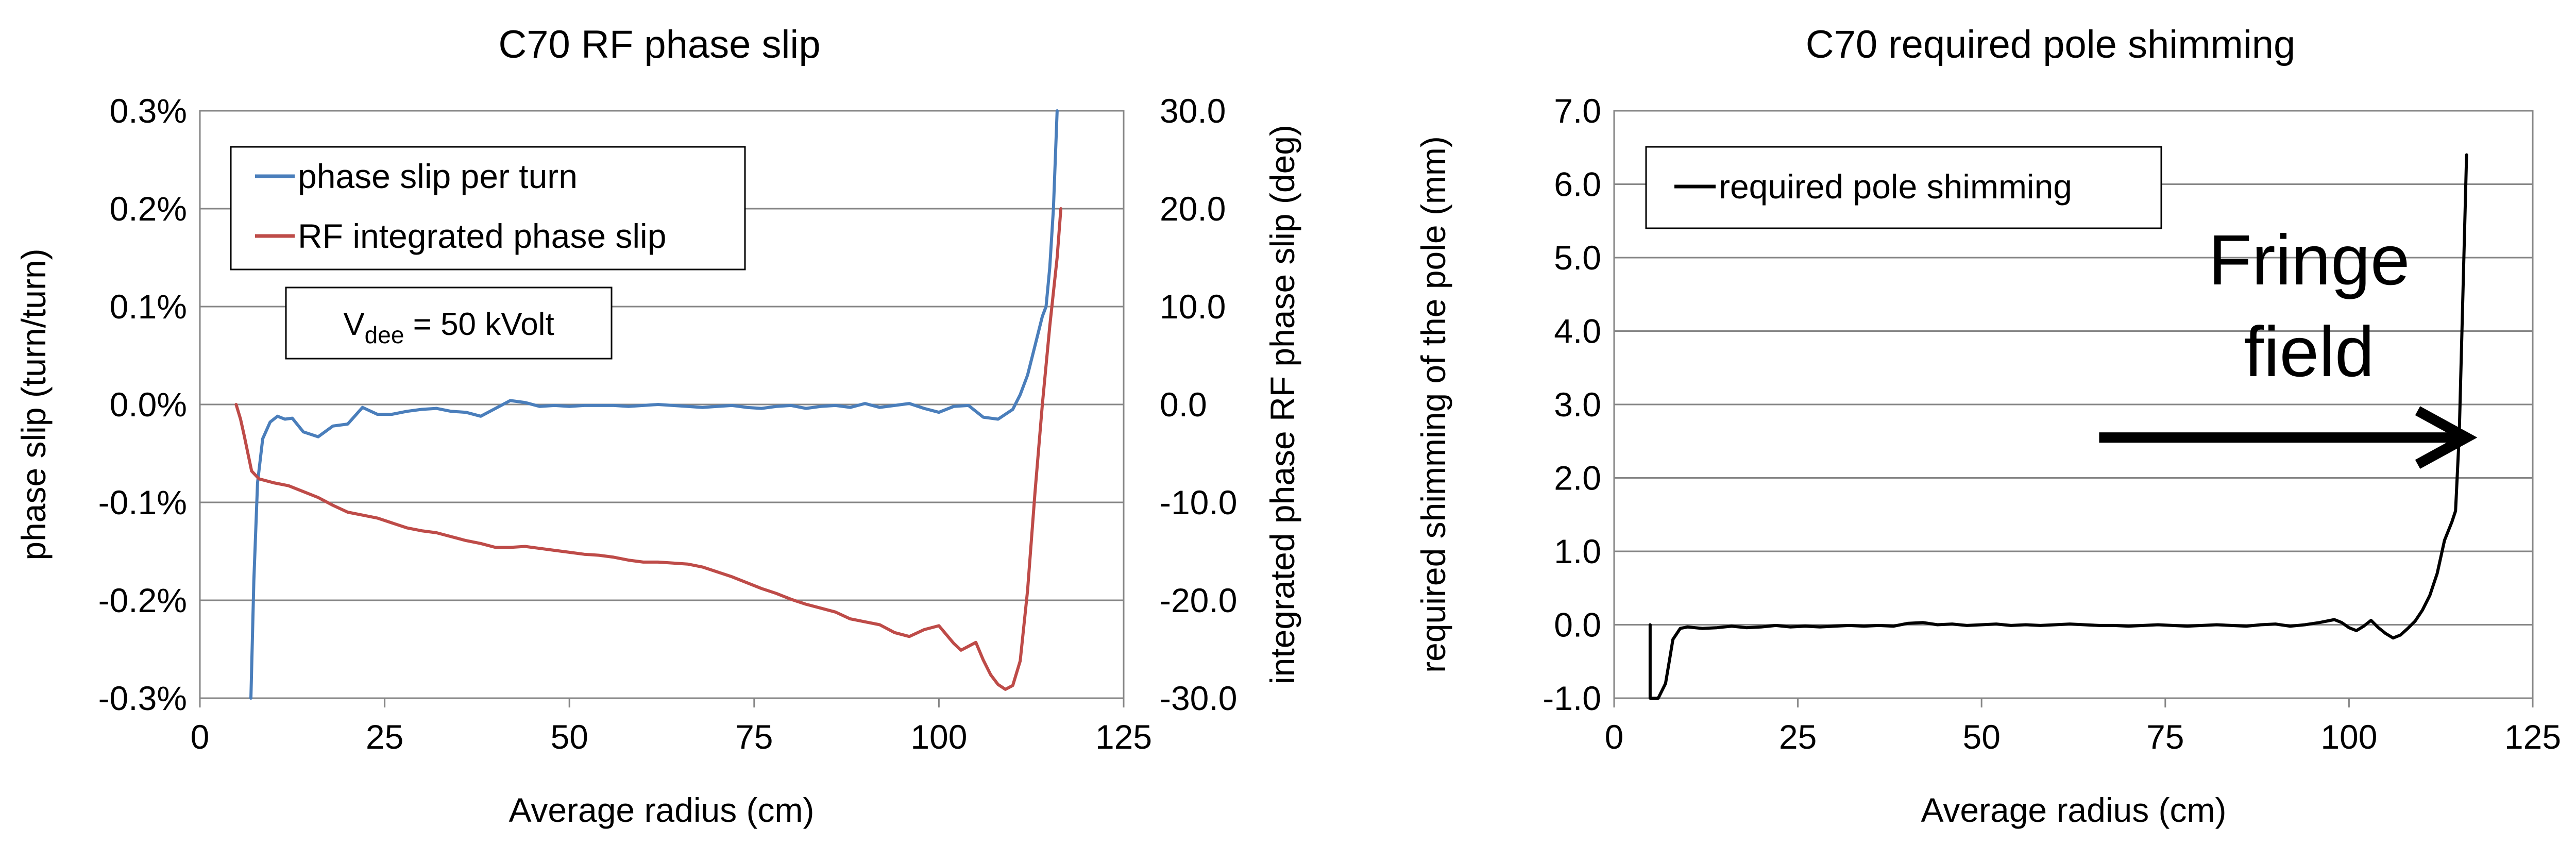 Image resolution: width=2576 pixels, height=861 pixels. I want to click on legend-label-rf-integrated-phase-slip: RF integrated phase slip, so click(482, 236).